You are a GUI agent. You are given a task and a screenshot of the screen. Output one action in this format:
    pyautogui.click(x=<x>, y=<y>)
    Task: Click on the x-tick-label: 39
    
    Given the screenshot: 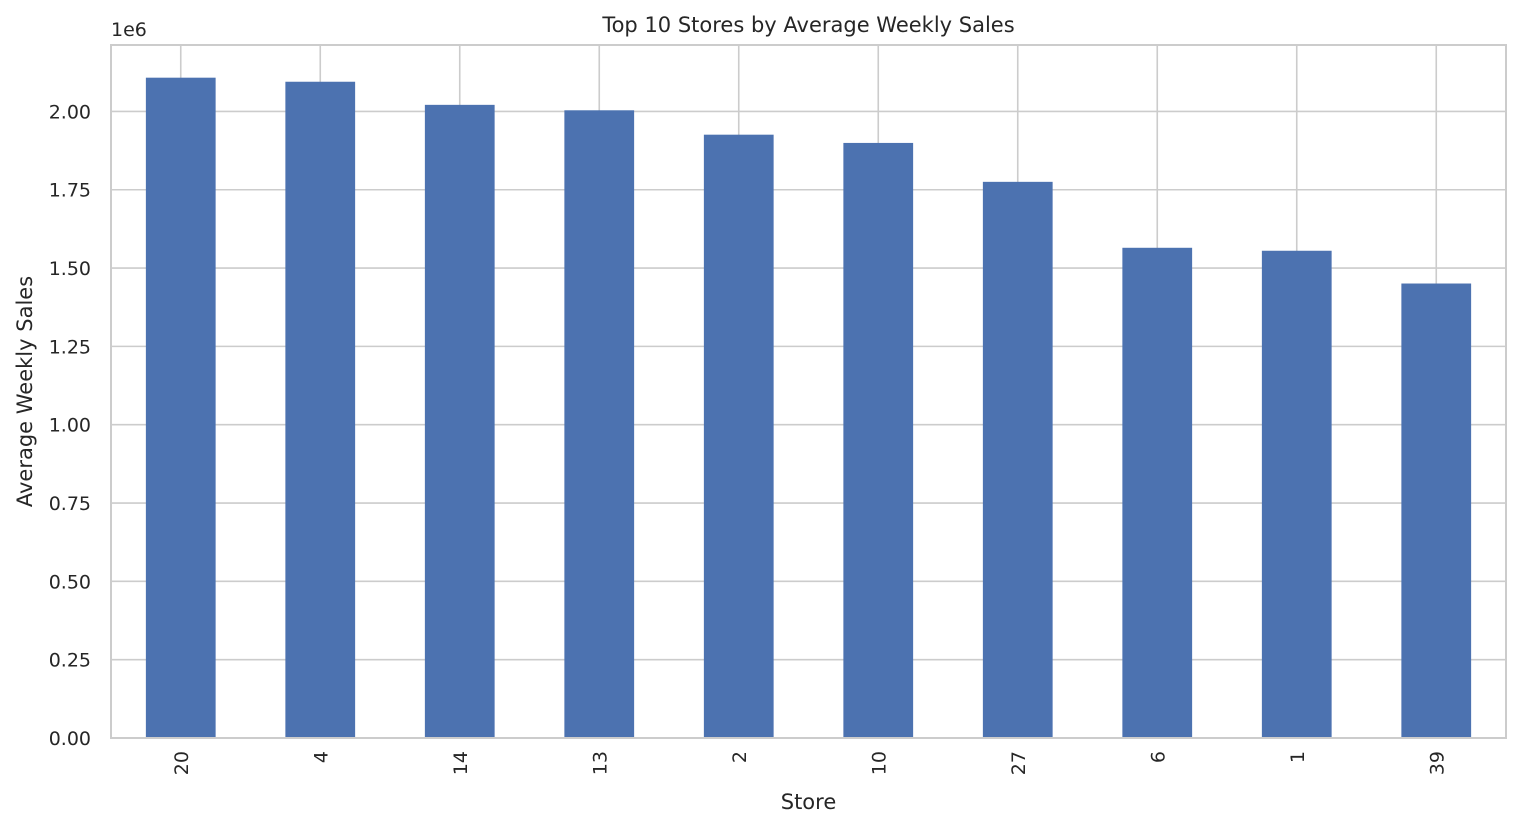 What is the action you would take?
    pyautogui.click(x=1437, y=763)
    